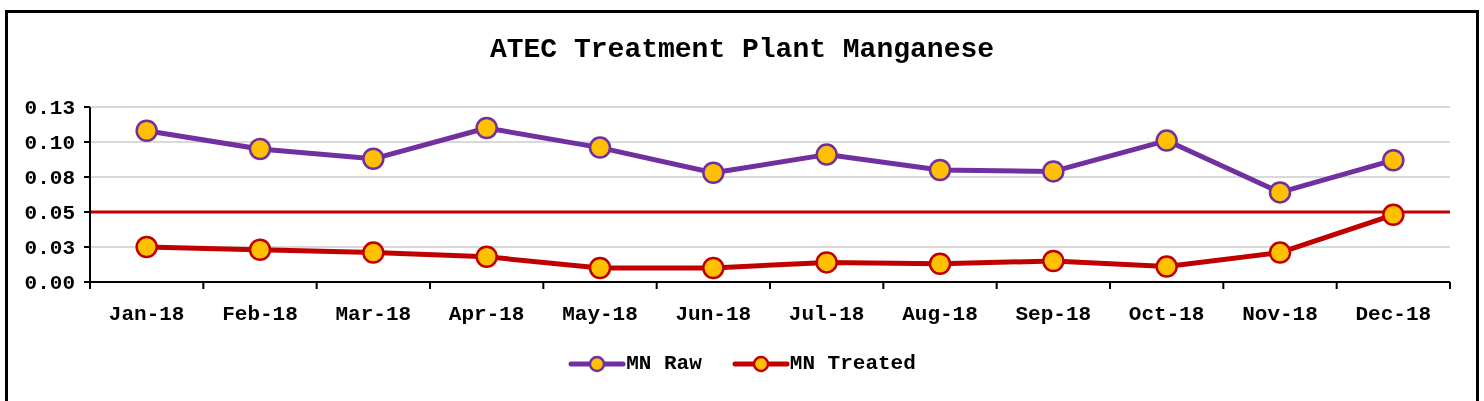 The width and height of the screenshot is (1484, 401). I want to click on x-tick-label: Jan-18, so click(146, 315).